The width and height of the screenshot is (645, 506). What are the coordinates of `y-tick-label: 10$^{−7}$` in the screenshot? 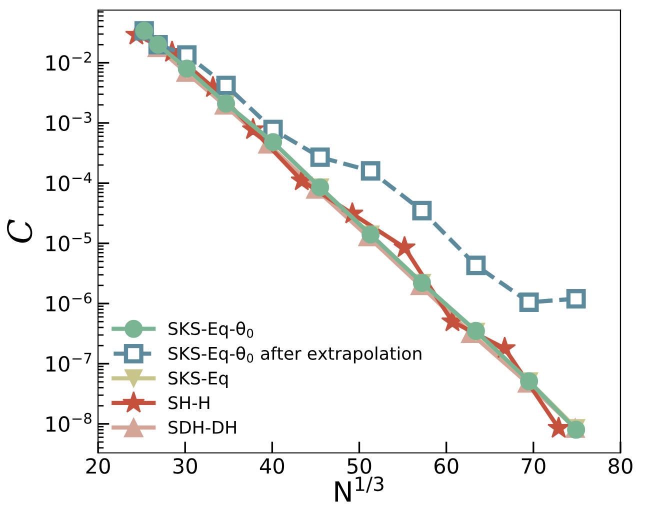 It's located at (69, 362).